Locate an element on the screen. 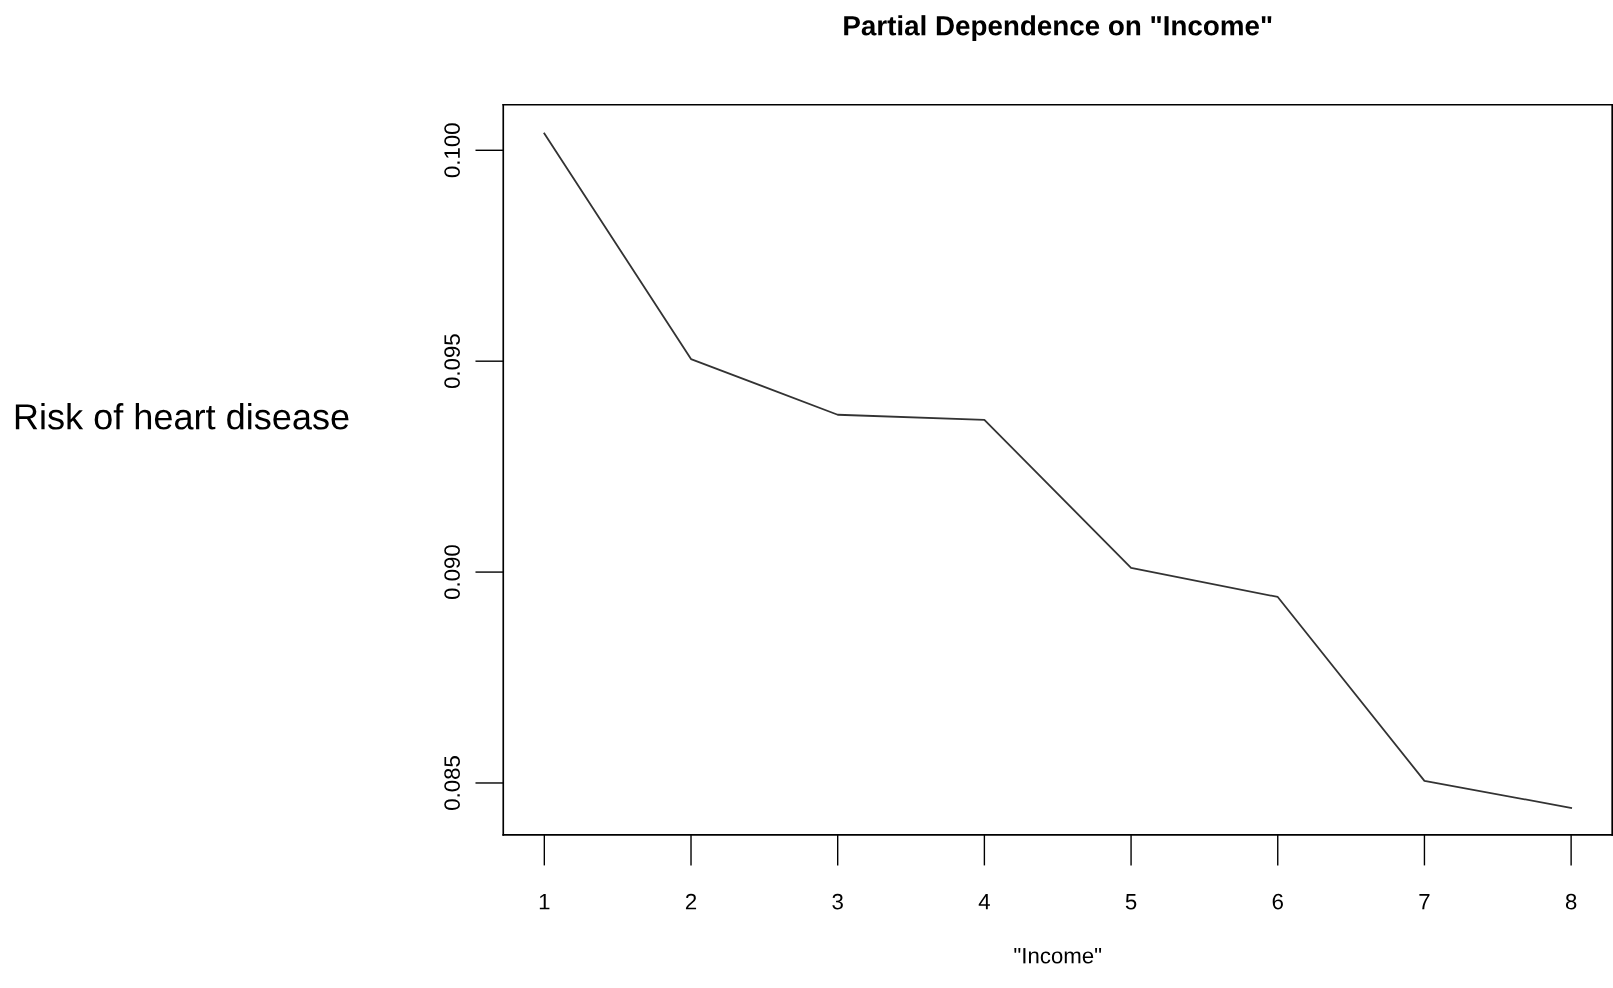  x-tick-label: 5 is located at coordinates (1131, 902).